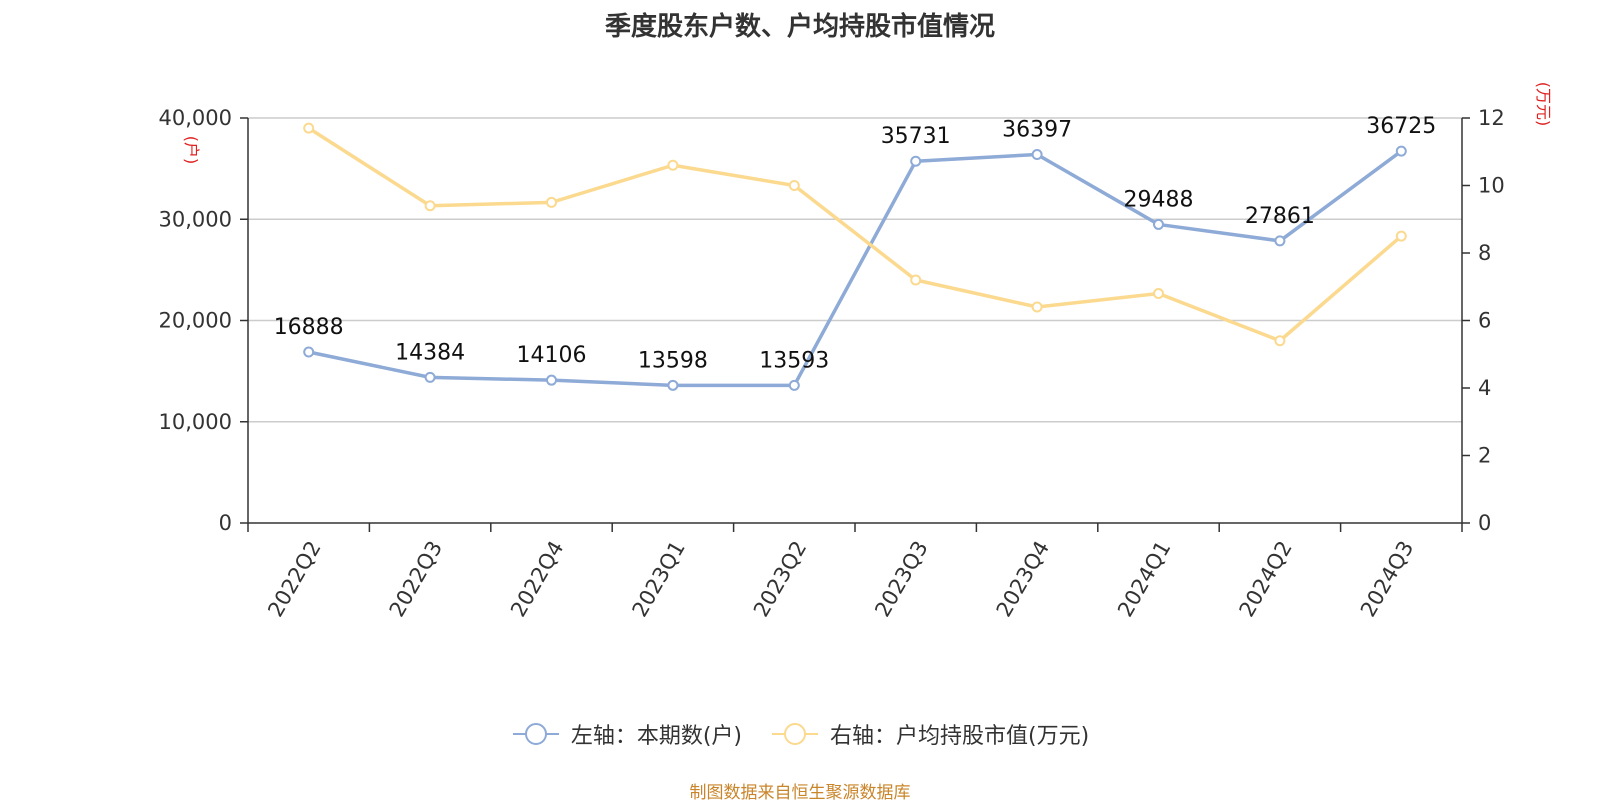  What do you see at coordinates (195, 422) in the screenshot?
I see `left-tick-label-1: 10,000` at bounding box center [195, 422].